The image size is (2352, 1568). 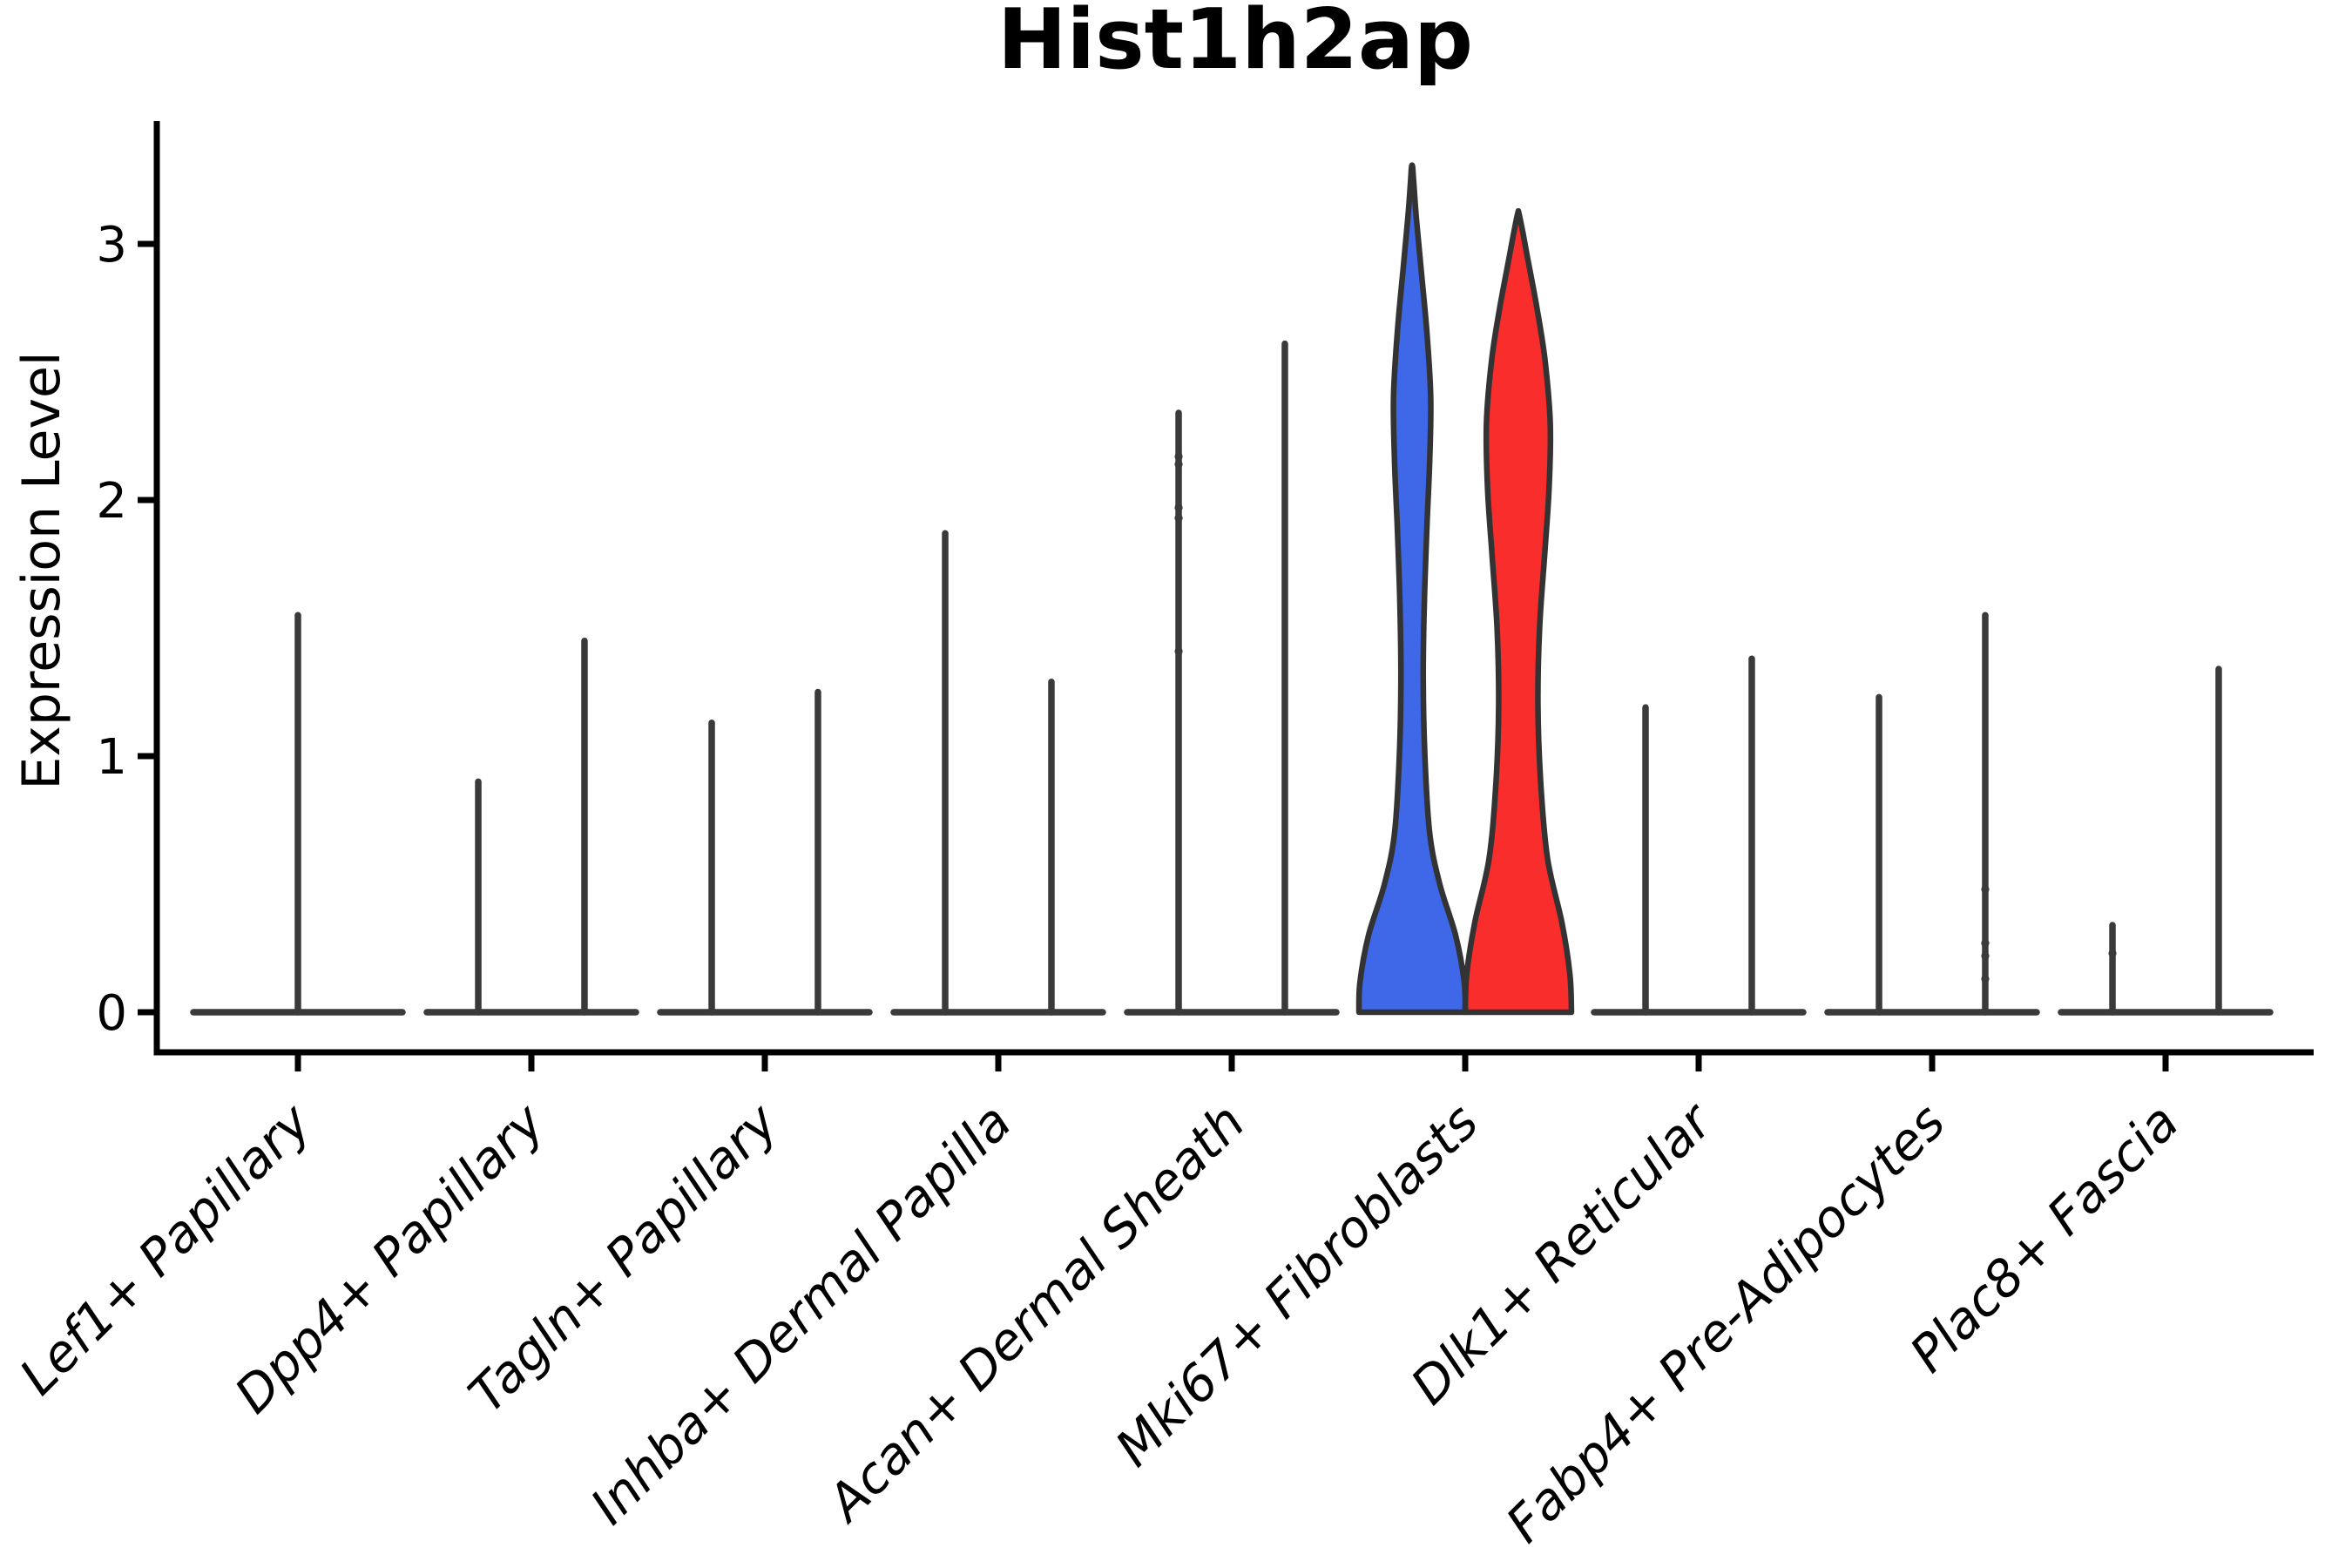 What do you see at coordinates (111, 1014) in the screenshot?
I see `y-tick-label: 0` at bounding box center [111, 1014].